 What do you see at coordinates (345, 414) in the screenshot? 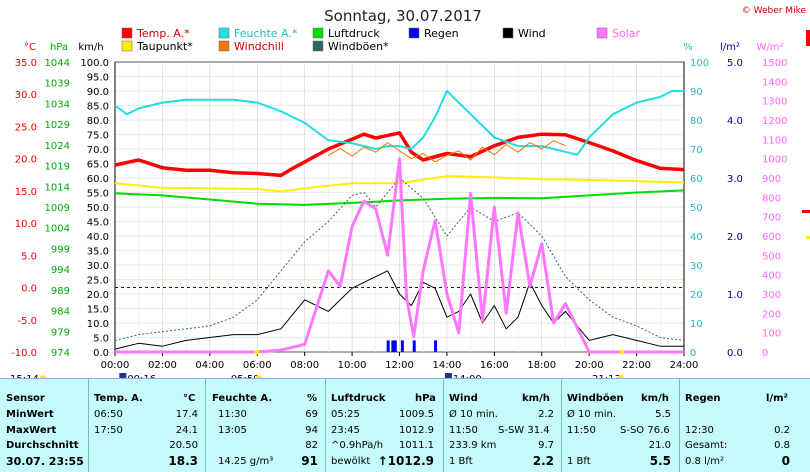
I see `table-cell-p-time: 05:25` at bounding box center [345, 414].